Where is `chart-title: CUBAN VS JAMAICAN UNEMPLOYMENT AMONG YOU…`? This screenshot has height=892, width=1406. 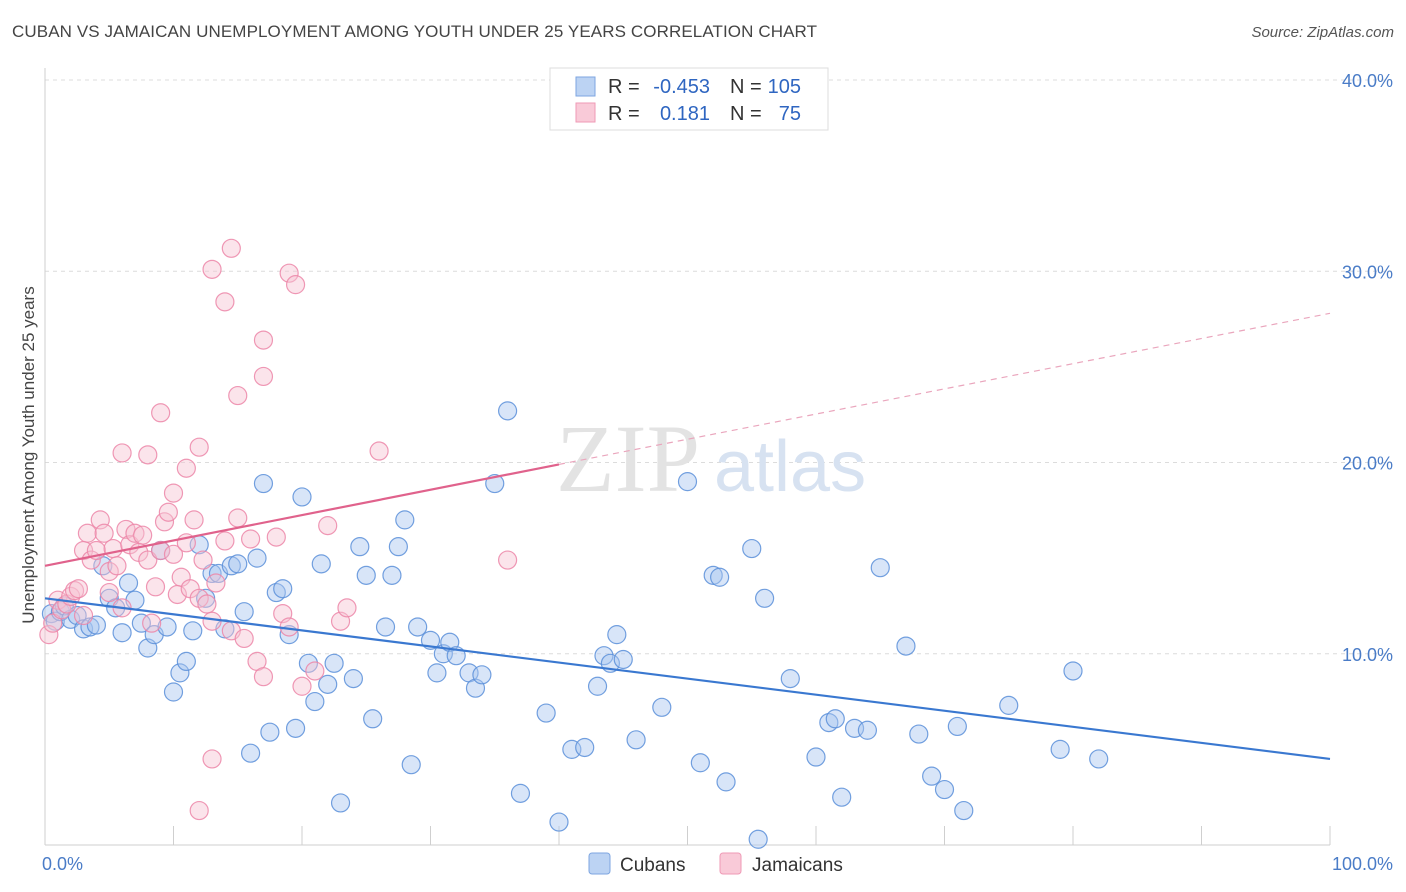 chart-title: CUBAN VS JAMAICAN UNEMPLOYMENT AMONG YOU… is located at coordinates (415, 31).